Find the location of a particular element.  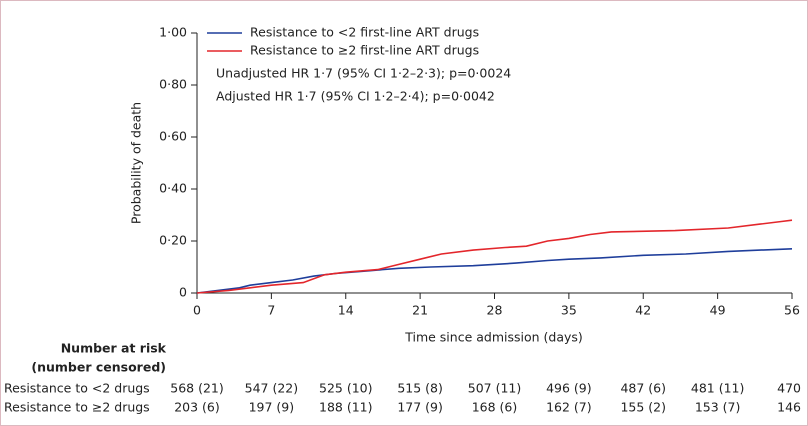

x-tick-label: 7 is located at coordinates (271, 310).